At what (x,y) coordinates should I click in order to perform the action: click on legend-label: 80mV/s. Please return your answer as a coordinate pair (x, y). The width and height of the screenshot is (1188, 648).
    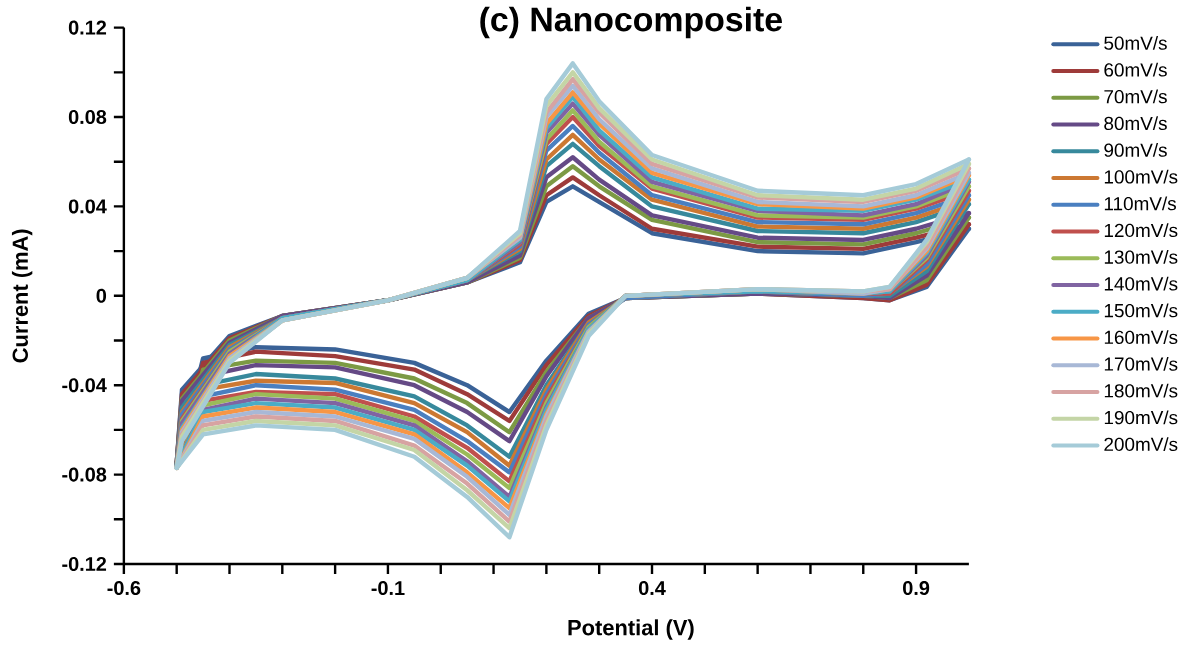
    Looking at the image, I should click on (1135, 123).